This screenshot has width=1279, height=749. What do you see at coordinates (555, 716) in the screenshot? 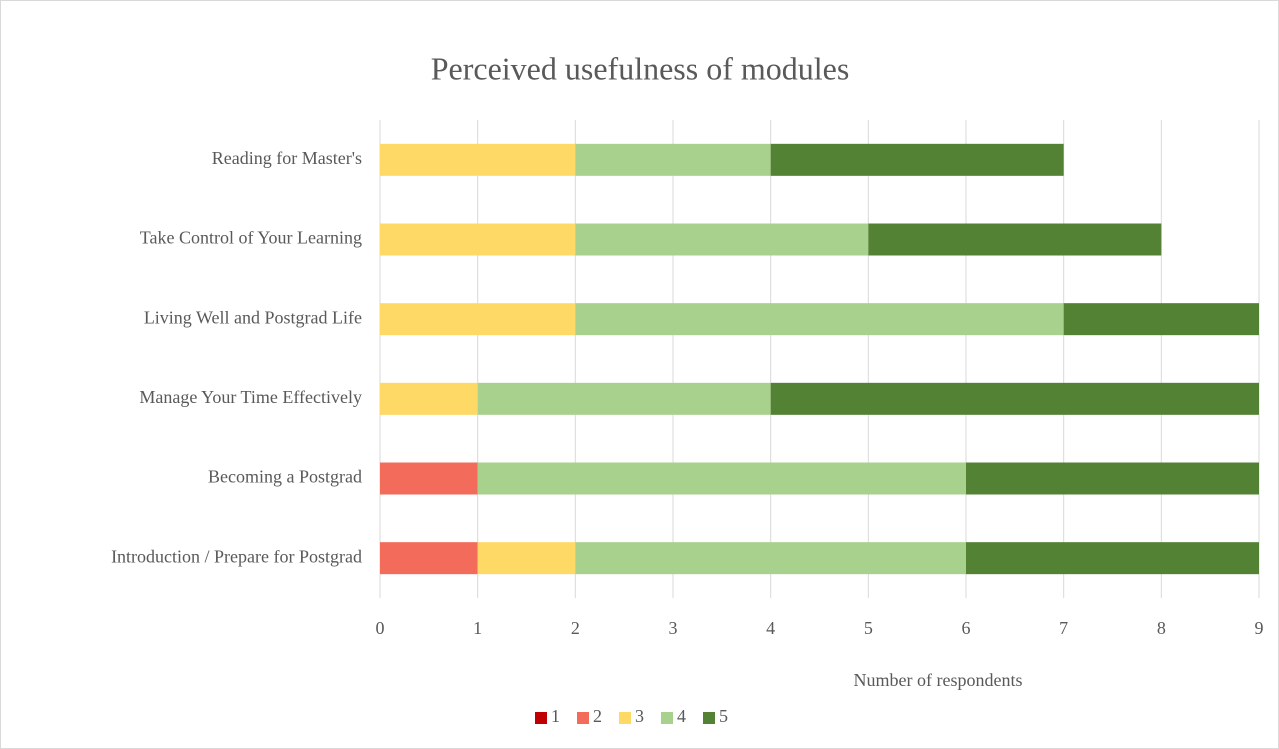
I see `legend-label: 1` at bounding box center [555, 716].